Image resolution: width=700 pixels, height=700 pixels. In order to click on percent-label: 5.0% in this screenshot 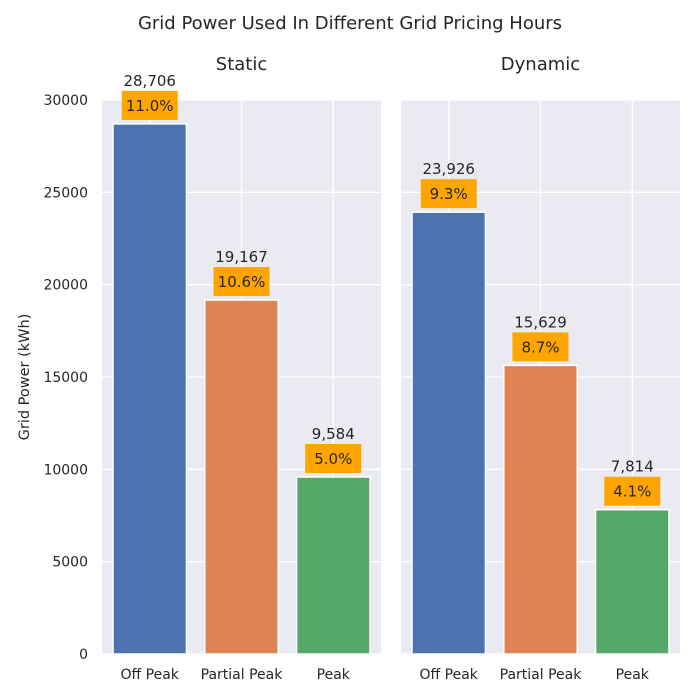, I will do `click(333, 459)`.